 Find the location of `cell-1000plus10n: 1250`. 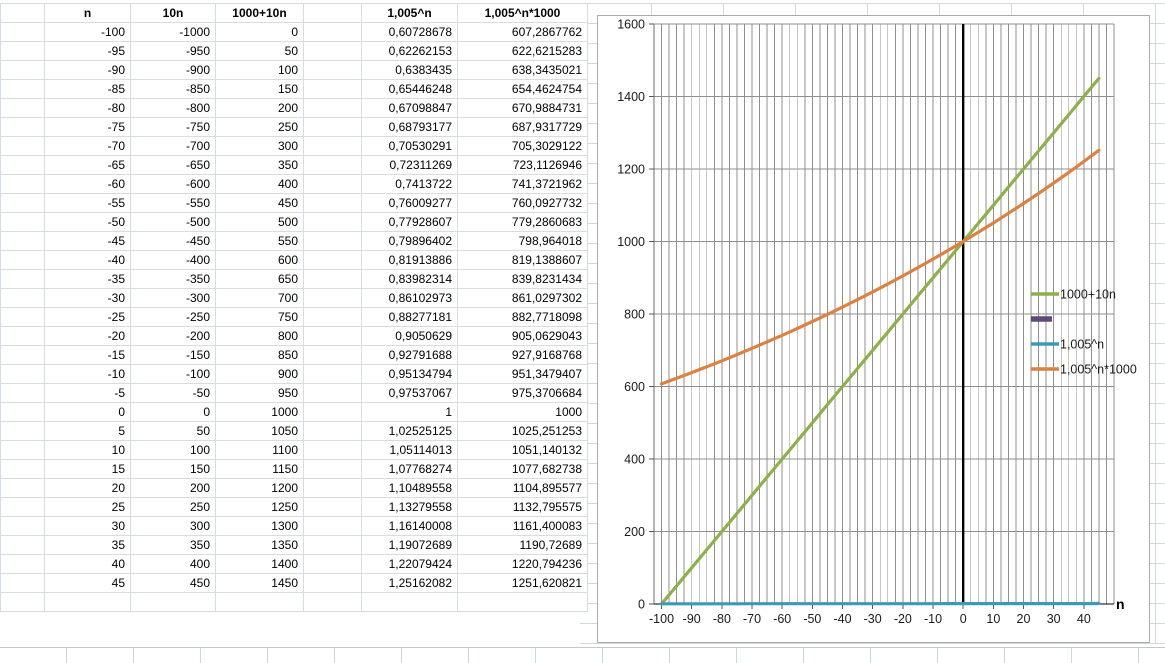

cell-1000plus10n: 1250 is located at coordinates (260, 507).